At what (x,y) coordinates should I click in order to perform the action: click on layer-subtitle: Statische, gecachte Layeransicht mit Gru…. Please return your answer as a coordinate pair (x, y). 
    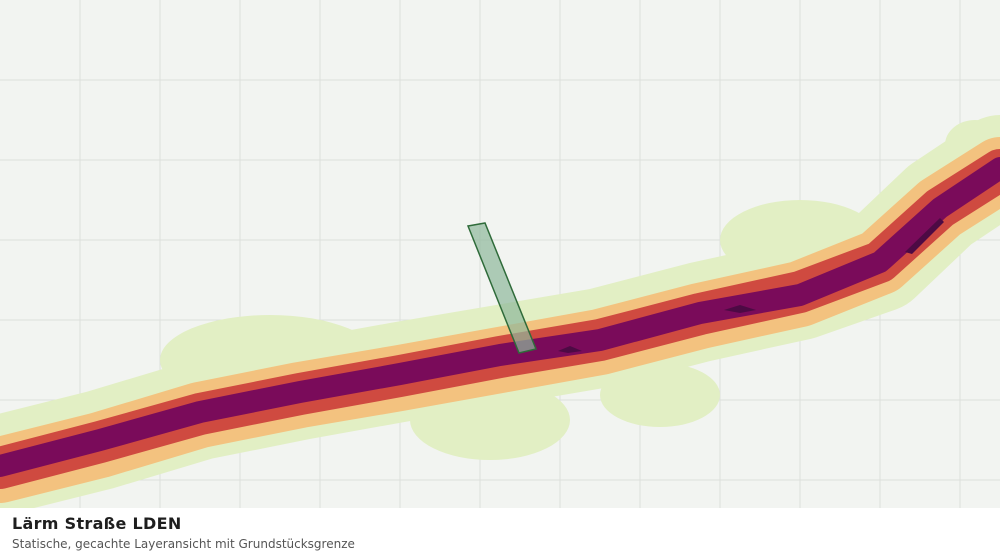
    Looking at the image, I should click on (183, 544).